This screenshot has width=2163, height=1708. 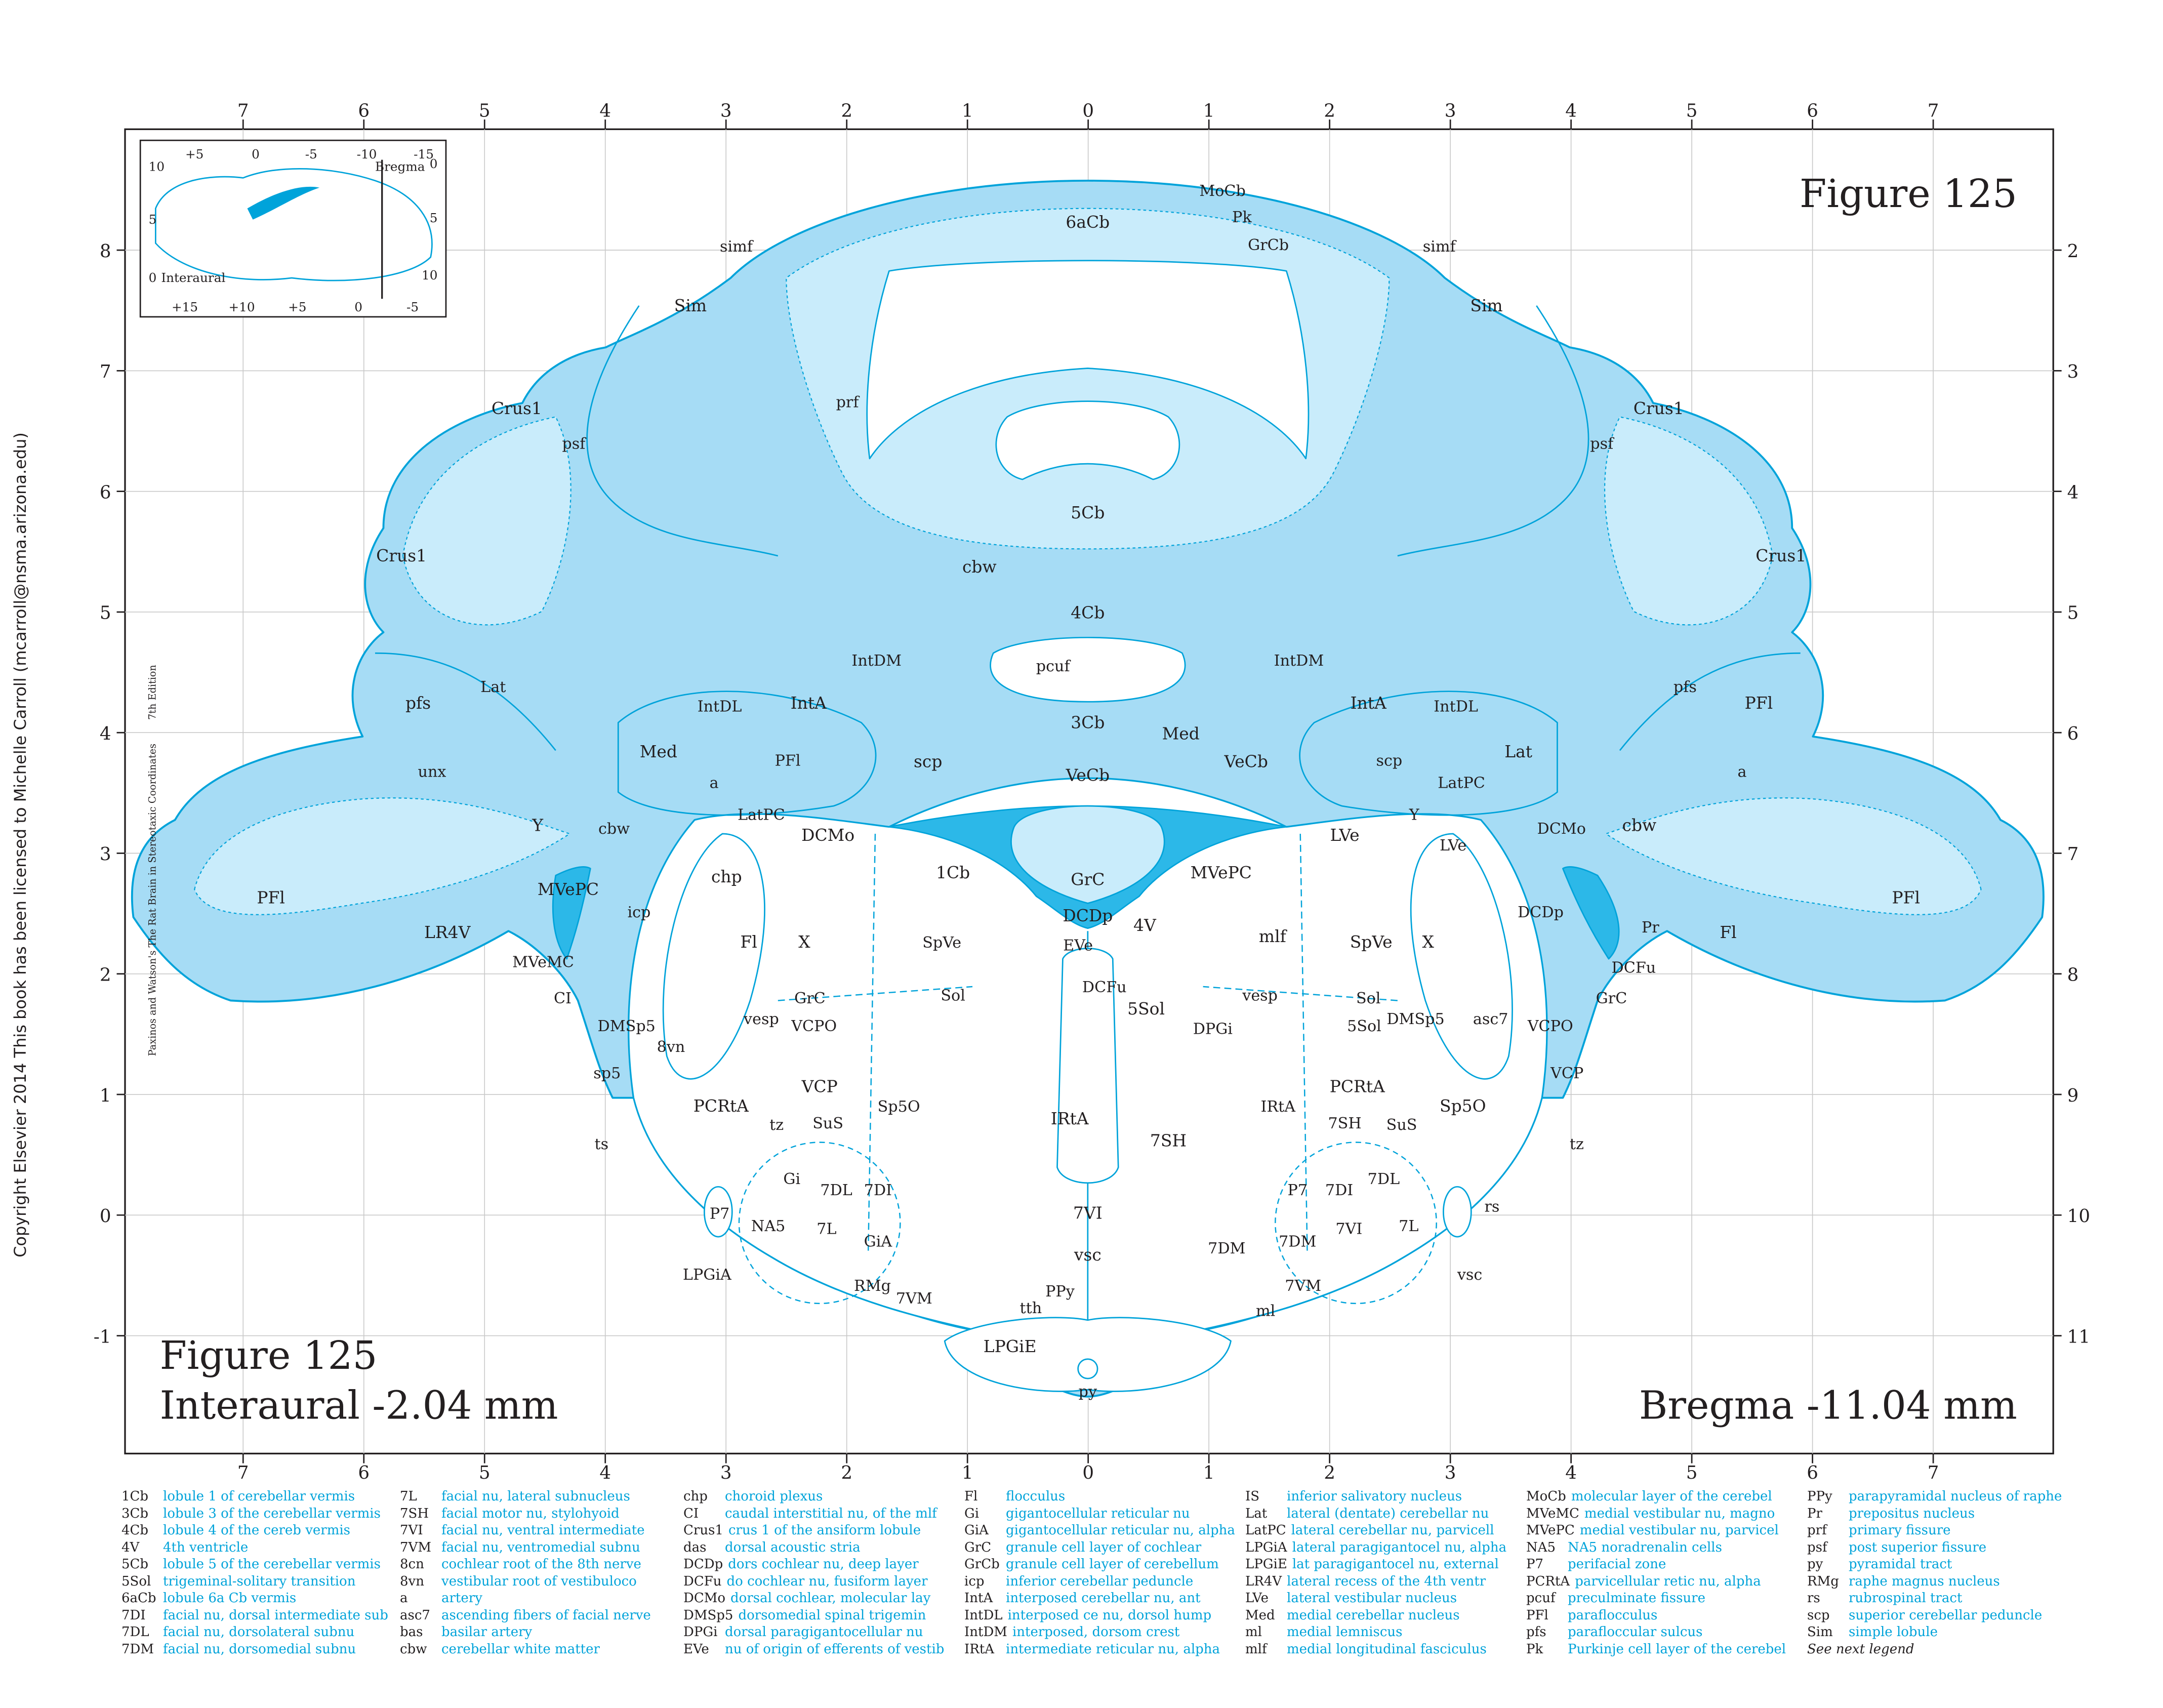 What do you see at coordinates (1548, 1581) in the screenshot?
I see `legend-abbreviation: PCRtA` at bounding box center [1548, 1581].